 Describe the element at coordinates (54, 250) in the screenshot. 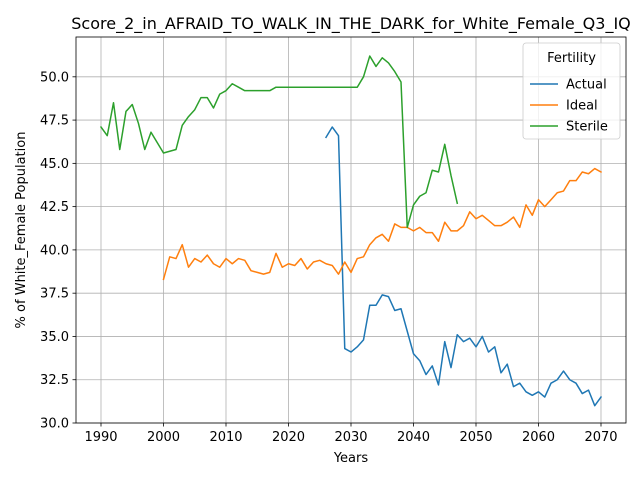

I see `y-tick-label: 40.0` at that location.